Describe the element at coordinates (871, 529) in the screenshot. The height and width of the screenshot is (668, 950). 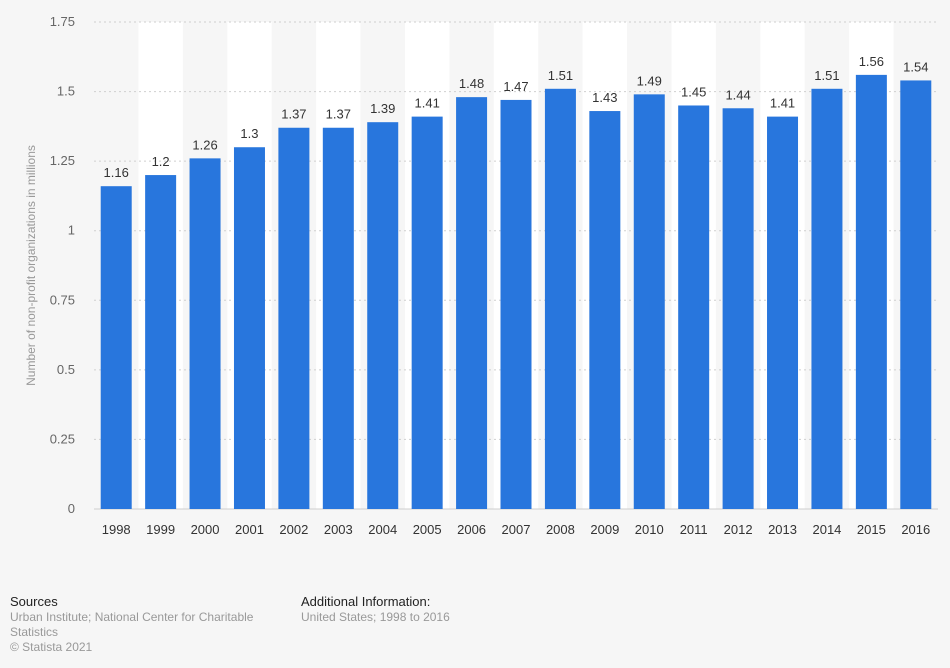
I see `x-tick-label: 2015` at that location.